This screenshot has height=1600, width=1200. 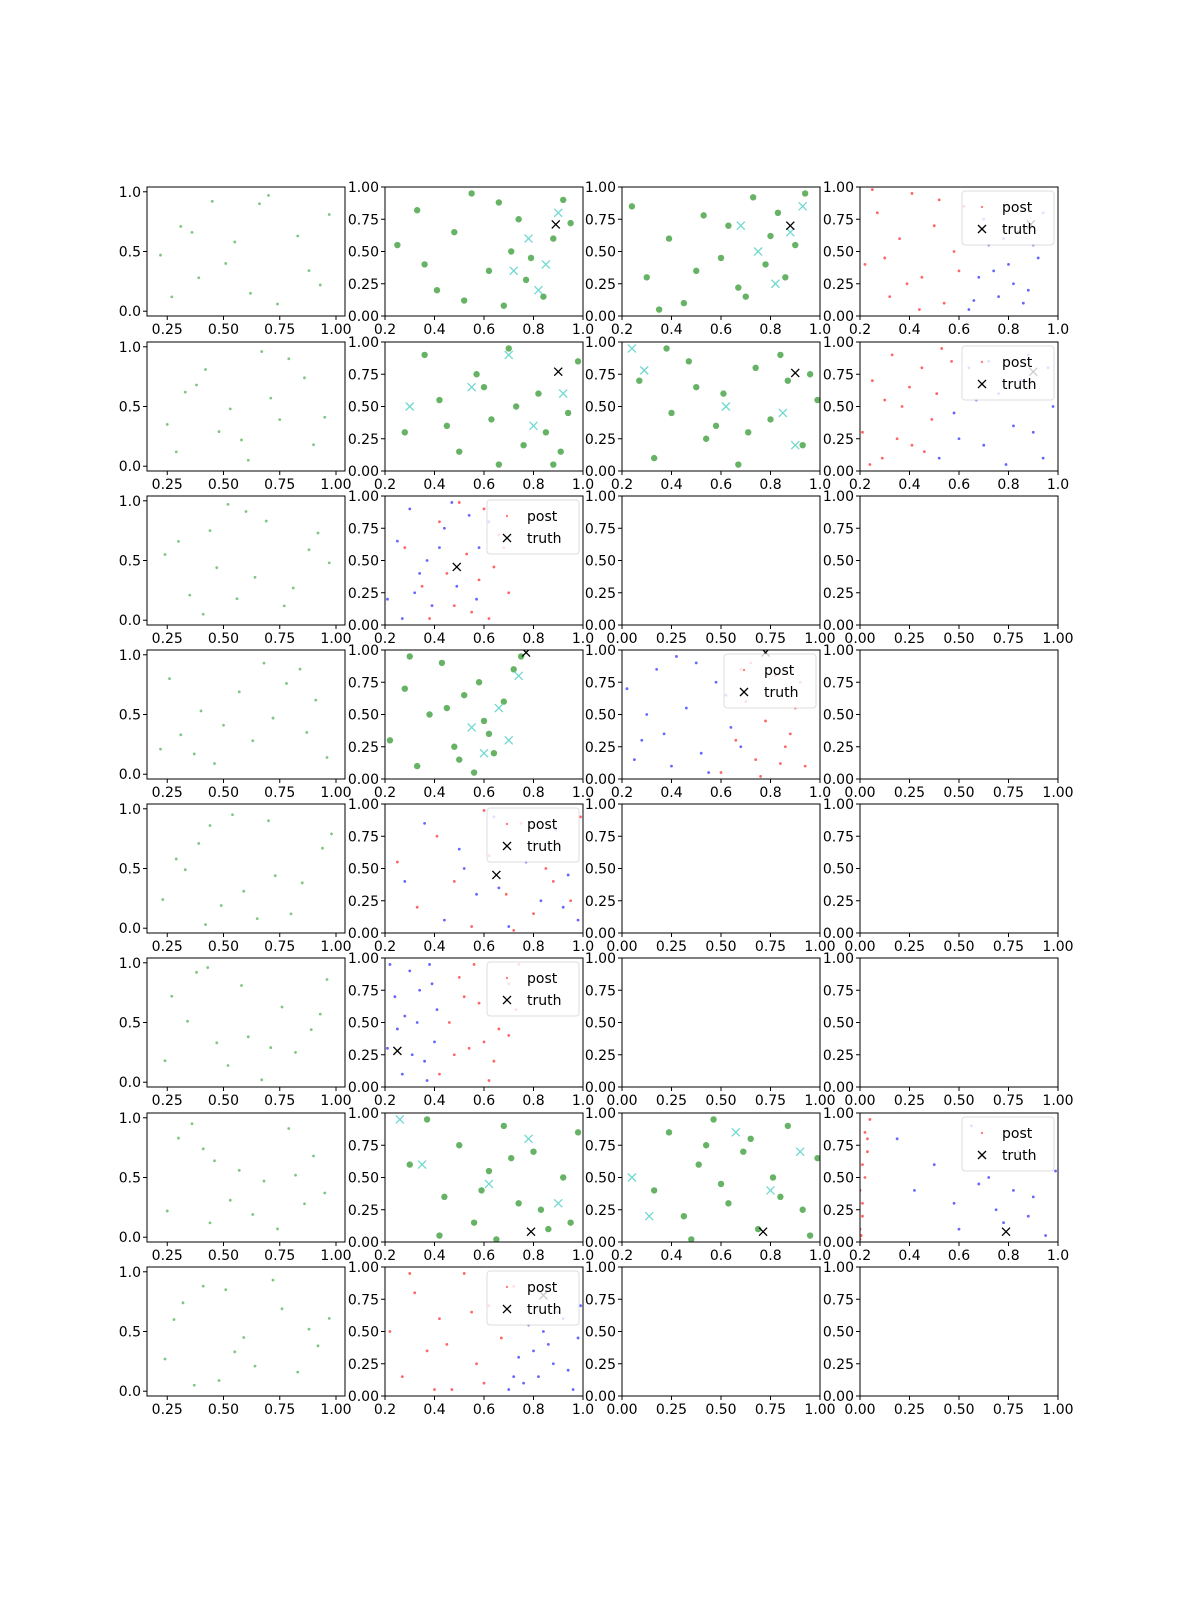 I want to click on axes-frame, so click(x=246, y=1177).